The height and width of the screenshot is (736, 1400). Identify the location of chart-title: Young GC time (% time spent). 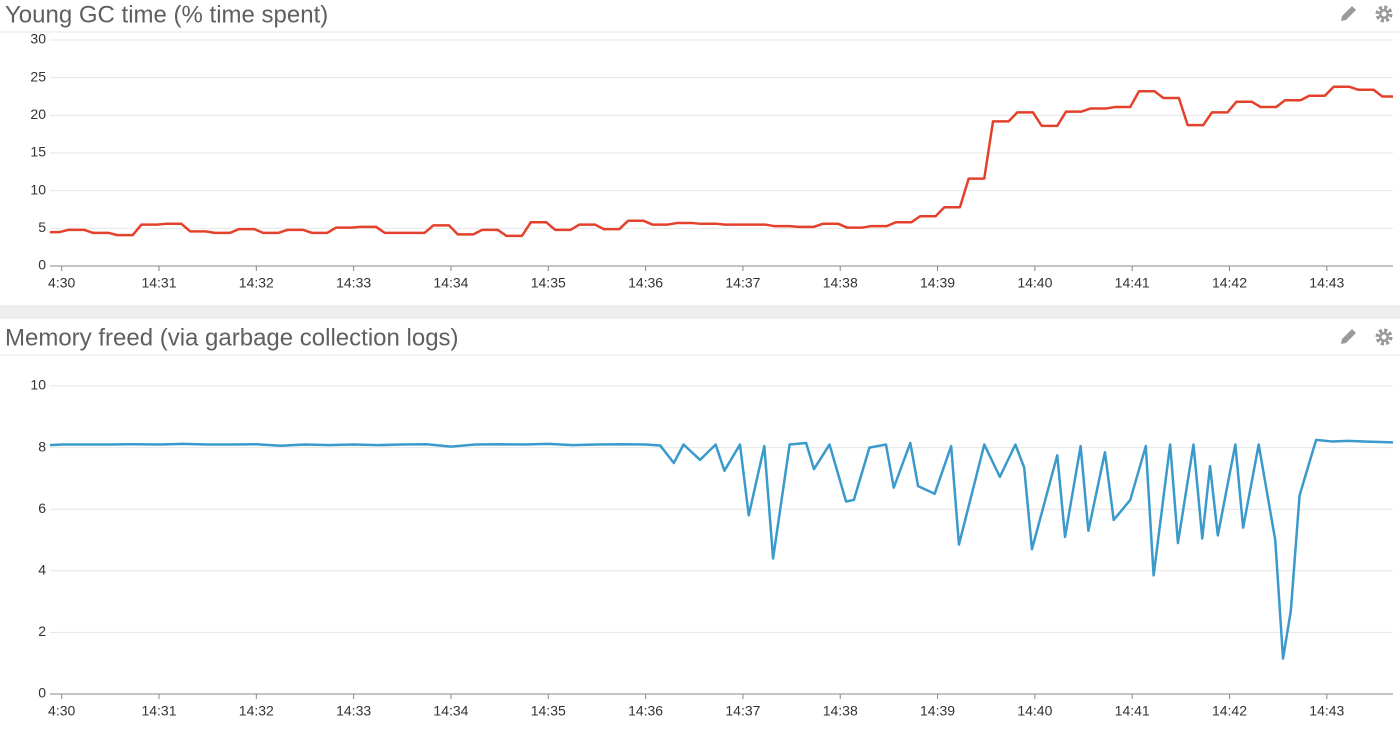
(166, 14).